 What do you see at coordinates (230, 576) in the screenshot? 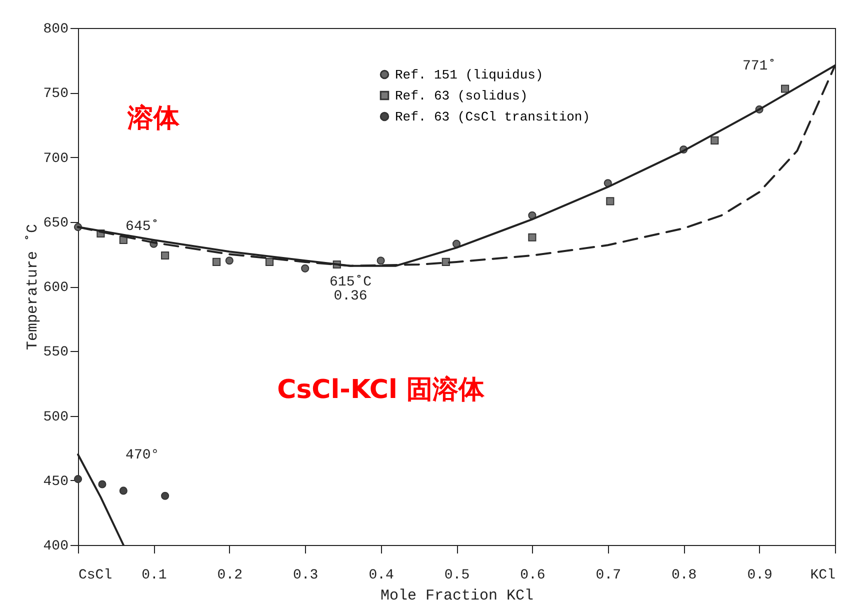
I see `x-tick-label: 0.2` at bounding box center [230, 576].